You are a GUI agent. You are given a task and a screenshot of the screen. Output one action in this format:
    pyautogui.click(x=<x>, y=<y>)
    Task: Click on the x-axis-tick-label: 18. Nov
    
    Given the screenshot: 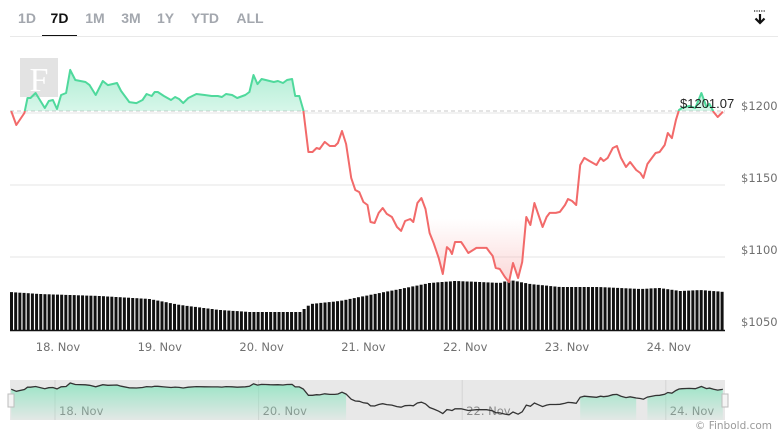 What is the action you would take?
    pyautogui.click(x=58, y=347)
    